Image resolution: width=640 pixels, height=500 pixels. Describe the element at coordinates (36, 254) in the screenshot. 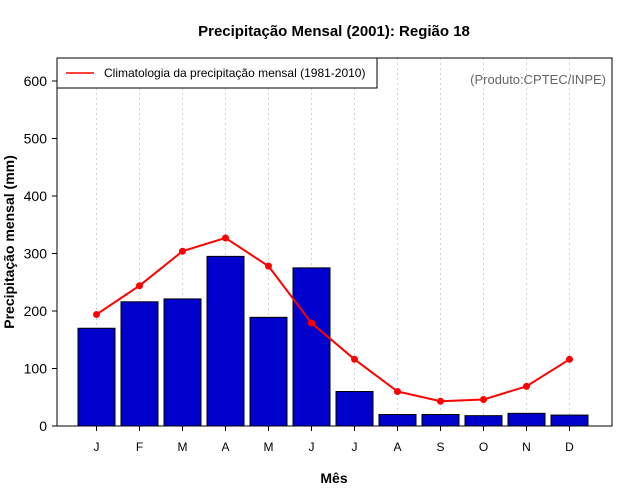

I see `y-tick-label-300: 300` at that location.